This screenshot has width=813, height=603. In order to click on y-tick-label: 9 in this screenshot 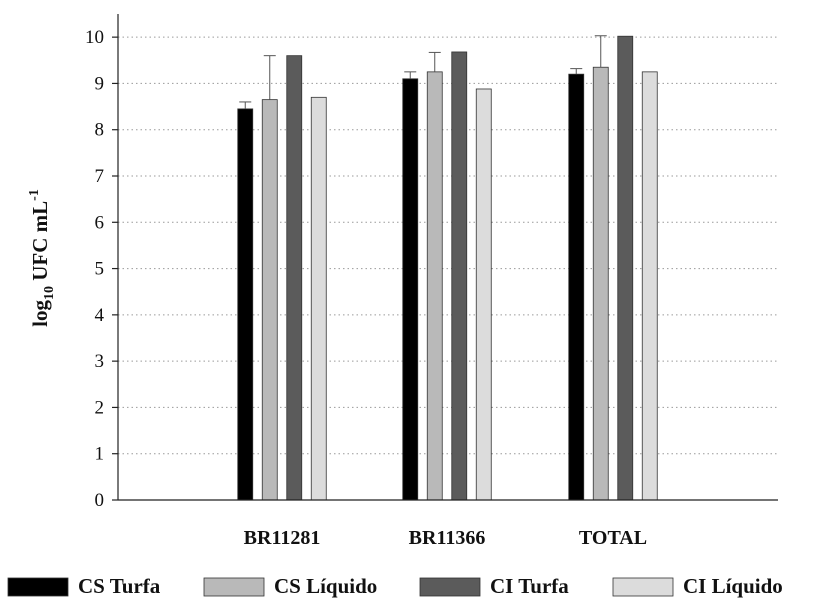, I will do `click(100, 83)`.